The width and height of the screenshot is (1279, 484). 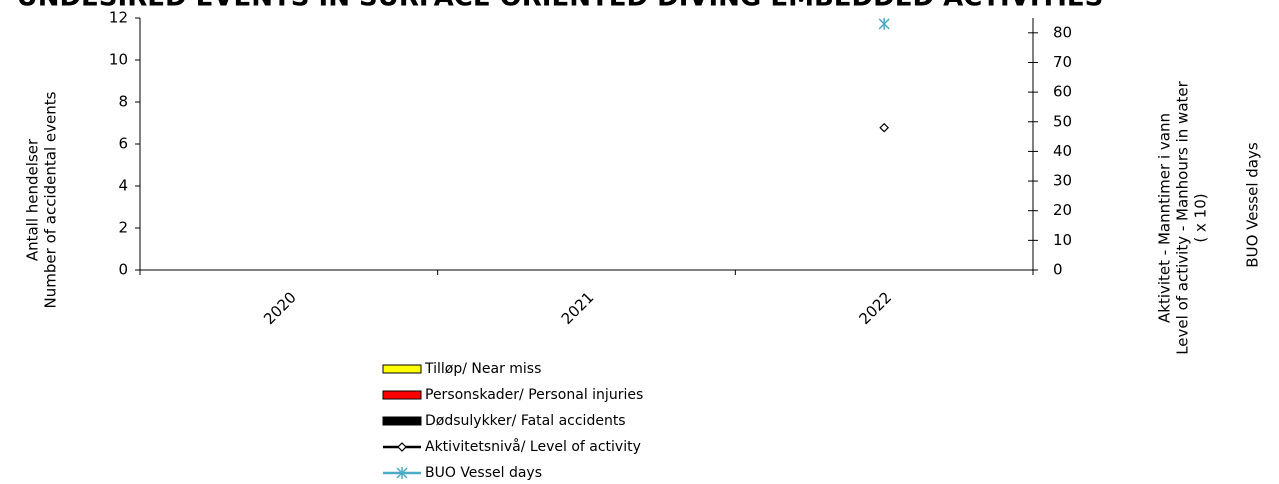 What do you see at coordinates (1062, 121) in the screenshot?
I see `y2-tick-label: 50` at bounding box center [1062, 121].